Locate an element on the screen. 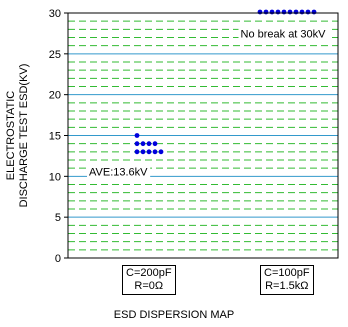  y-tick-label: 5 is located at coordinates (58, 218).